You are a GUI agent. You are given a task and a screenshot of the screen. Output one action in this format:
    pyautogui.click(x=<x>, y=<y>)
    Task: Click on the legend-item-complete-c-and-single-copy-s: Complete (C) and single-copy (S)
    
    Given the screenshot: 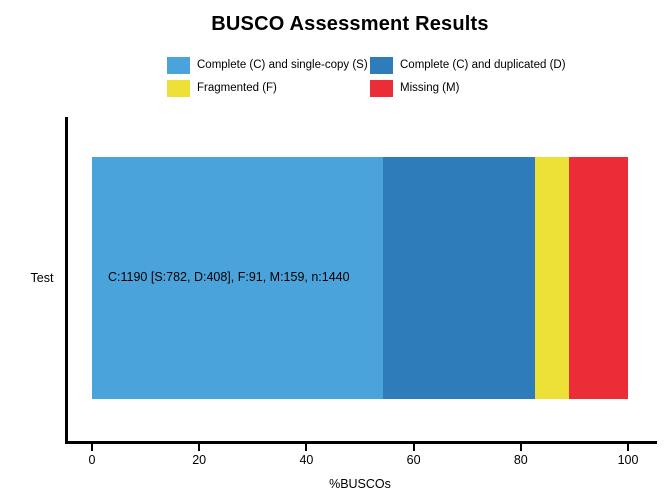 What is the action you would take?
    pyautogui.click(x=267, y=65)
    